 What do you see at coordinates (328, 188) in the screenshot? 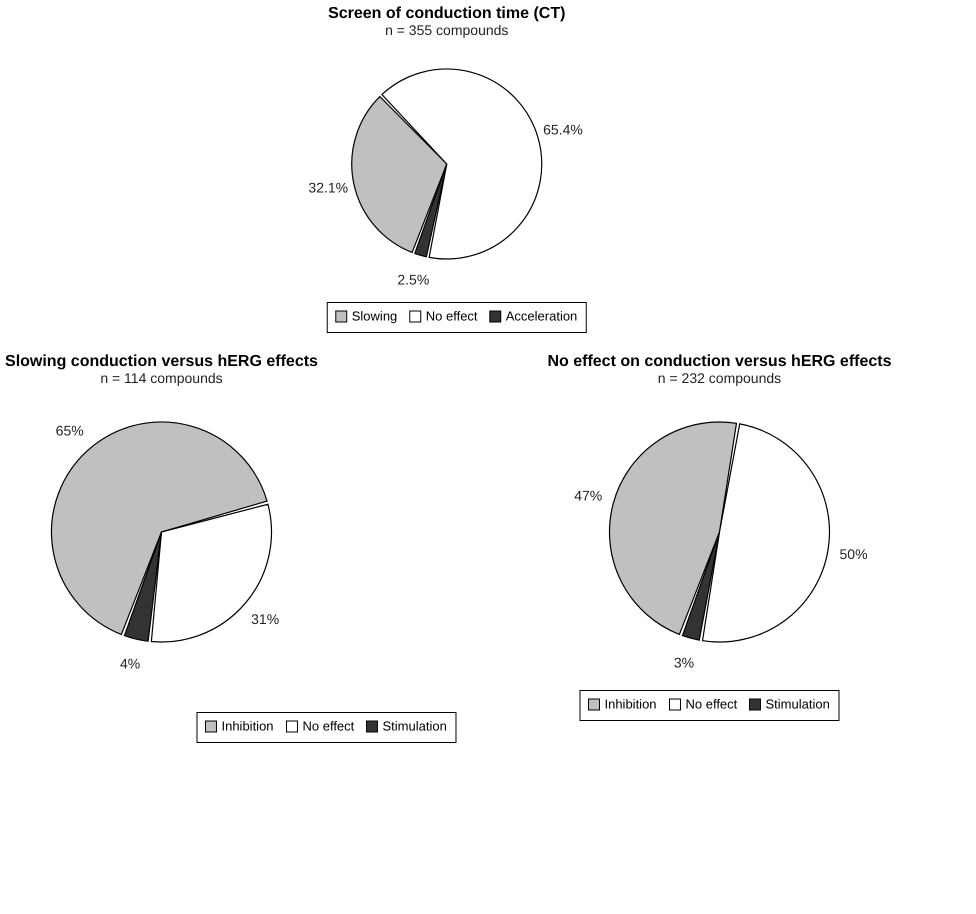
I see `data-label: 32.1%` at bounding box center [328, 188].